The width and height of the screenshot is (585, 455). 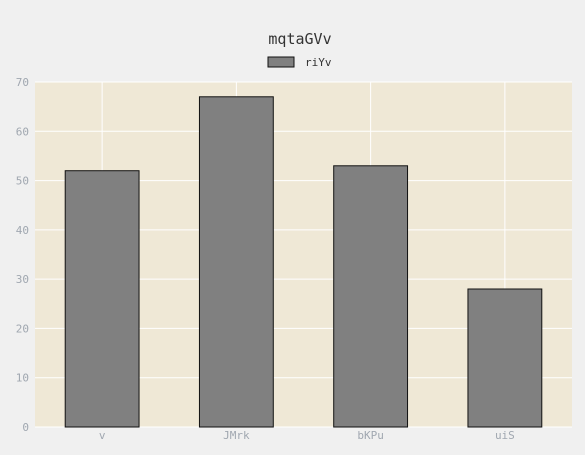 I want to click on y-tick-label: 40, so click(x=22, y=230).